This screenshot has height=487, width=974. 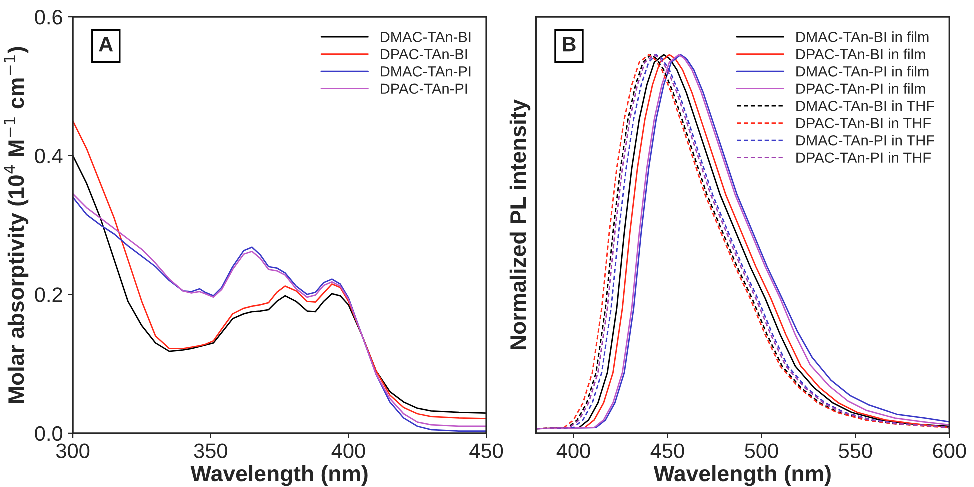 I want to click on y-tick-label: 0.6, so click(x=48, y=17).